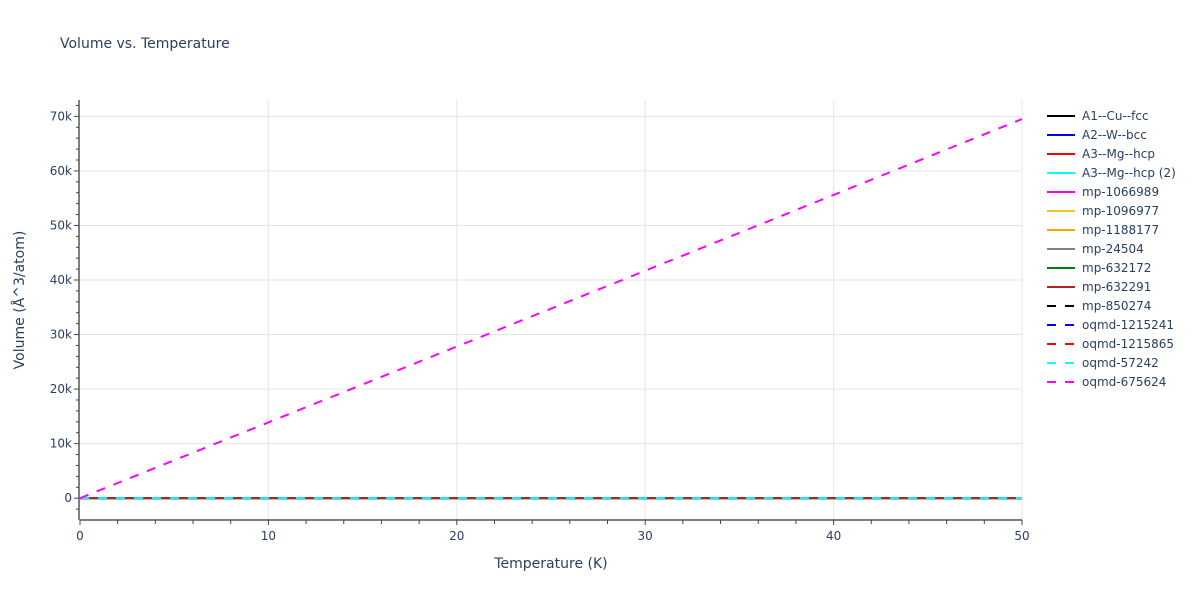 Image resolution: width=1200 pixels, height=600 pixels. What do you see at coordinates (833, 536) in the screenshot?
I see `x-tick-label: 40` at bounding box center [833, 536].